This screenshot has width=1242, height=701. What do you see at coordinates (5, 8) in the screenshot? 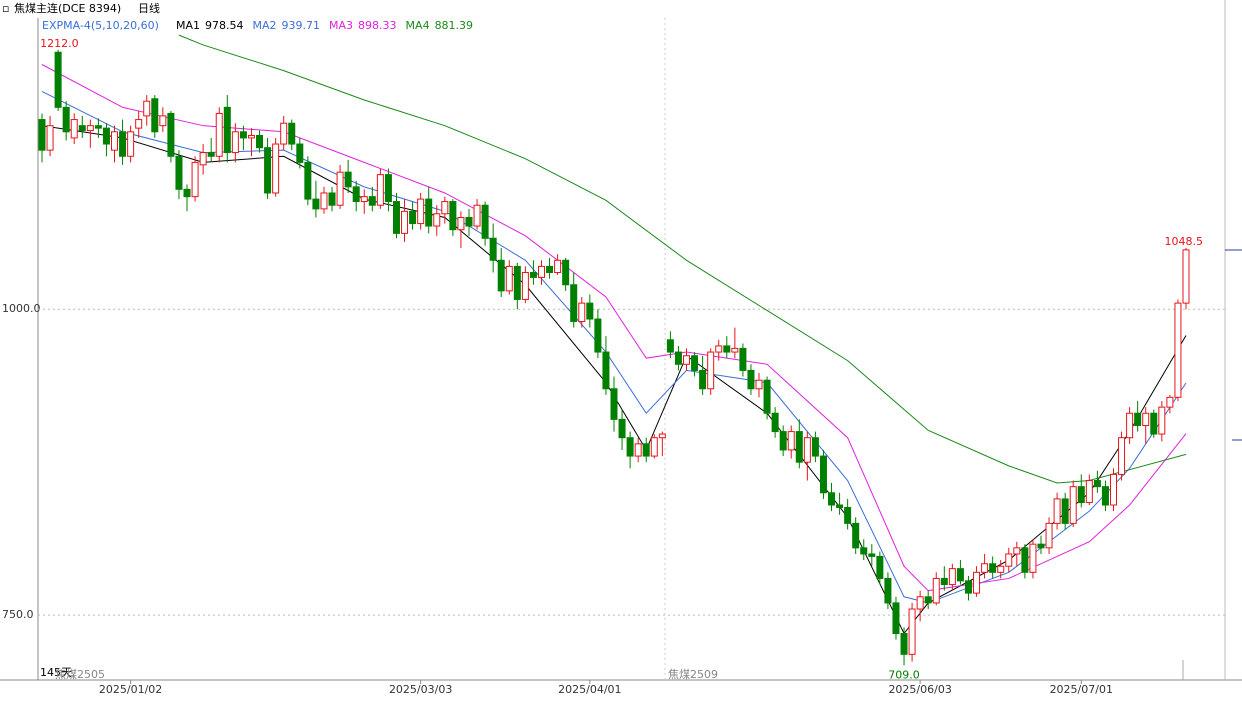
I see `menu-icon: ▫` at bounding box center [5, 8].